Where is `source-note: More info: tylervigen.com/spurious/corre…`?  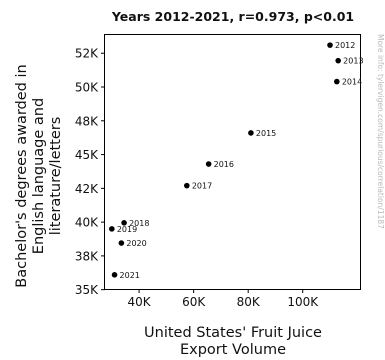 source-note: More info: tylervigen.com/spurious/corre… is located at coordinates (380, 131).